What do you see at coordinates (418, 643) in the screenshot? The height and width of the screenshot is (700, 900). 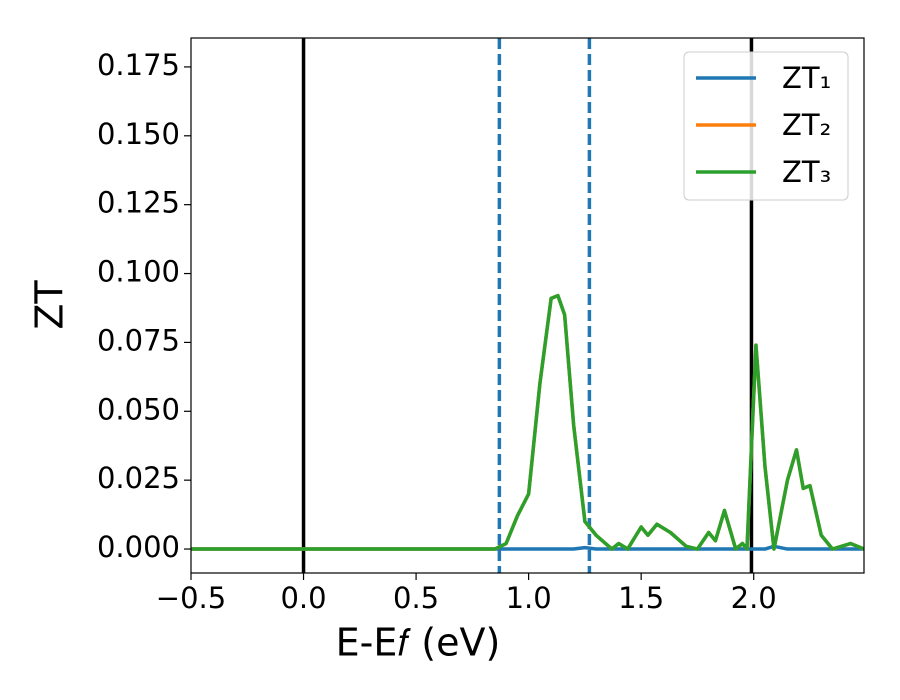 I see `x-axis-label: E-E𝑓 (eV)` at bounding box center [418, 643].